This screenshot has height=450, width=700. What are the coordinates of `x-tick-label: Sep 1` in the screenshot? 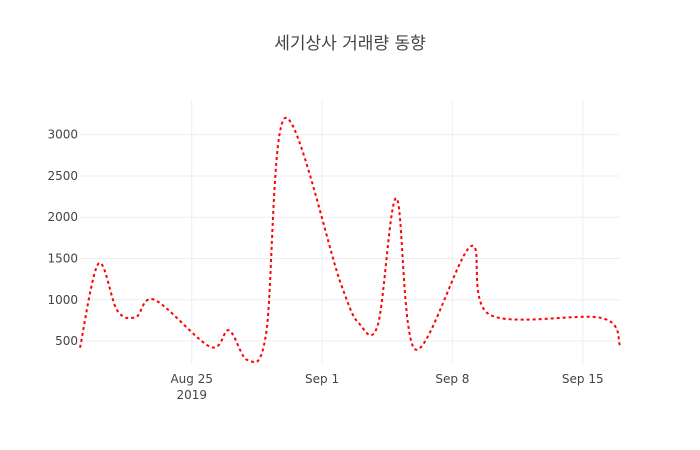 It's located at (322, 379).